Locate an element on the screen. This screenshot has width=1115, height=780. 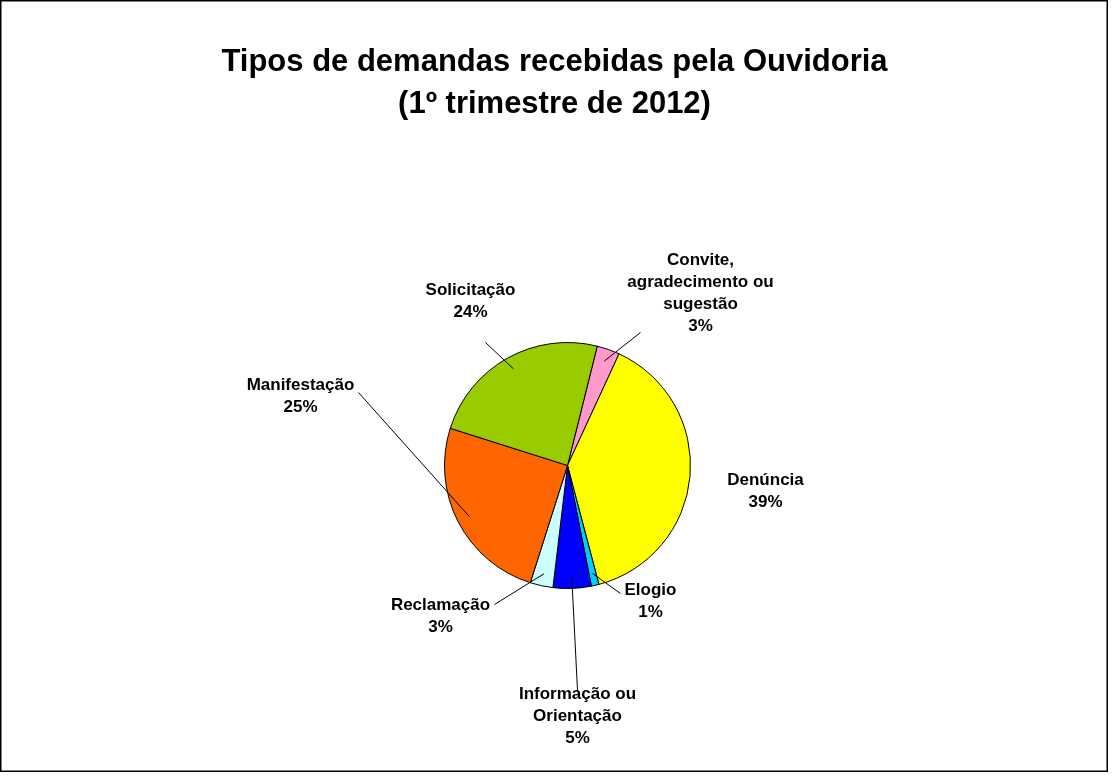
slice-label: Denúncia is located at coordinates (766, 479).